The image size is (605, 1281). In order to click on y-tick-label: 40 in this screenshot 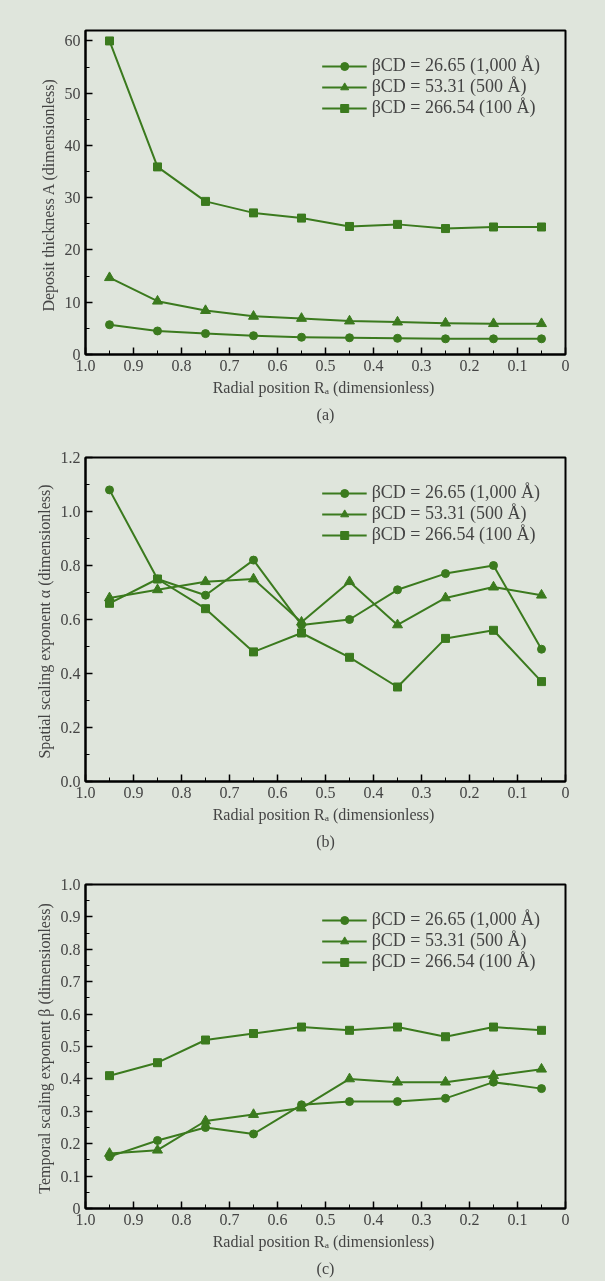, I will do `click(72, 145)`.